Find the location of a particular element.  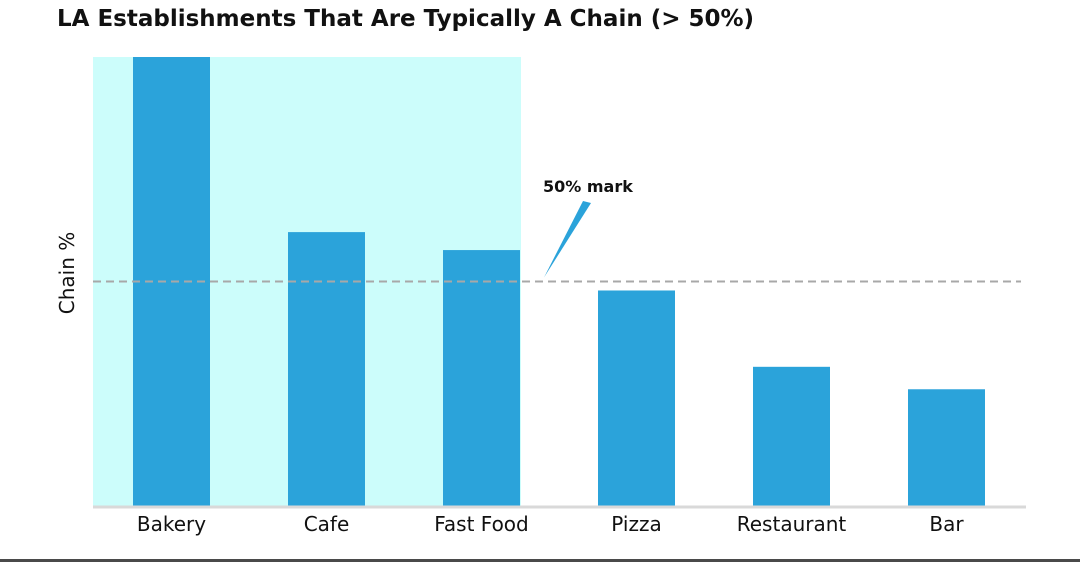

y-axis-label: Chain % is located at coordinates (67, 273).